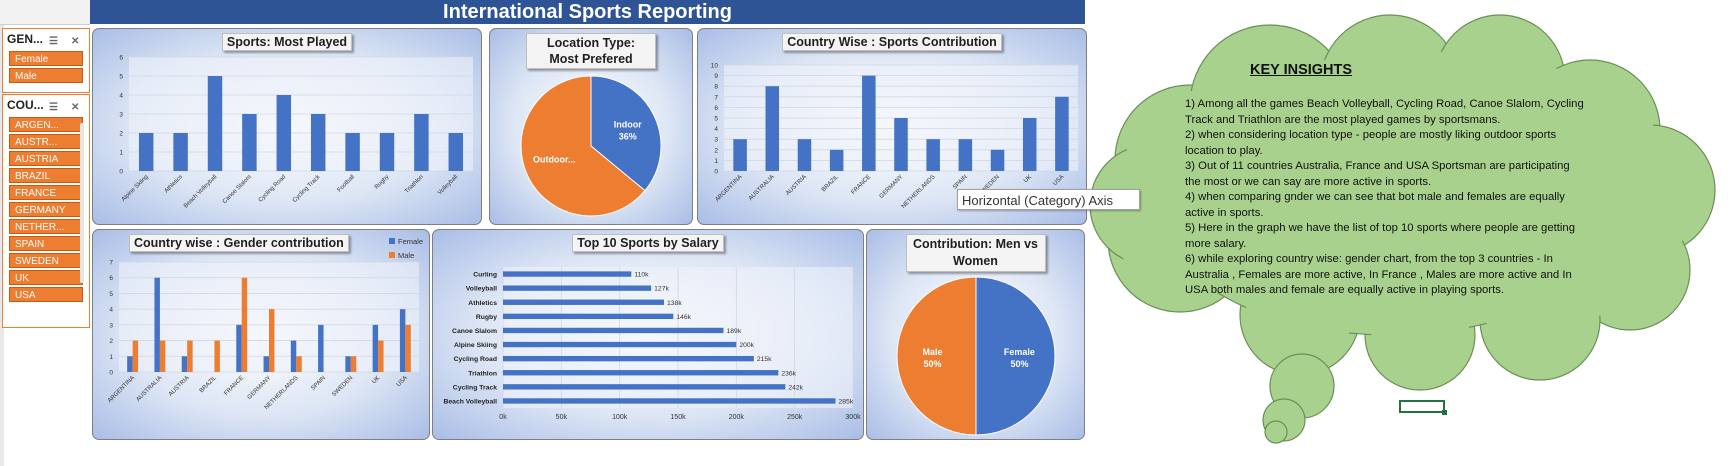  I want to click on y-tick-label: Rugby, so click(486, 317).